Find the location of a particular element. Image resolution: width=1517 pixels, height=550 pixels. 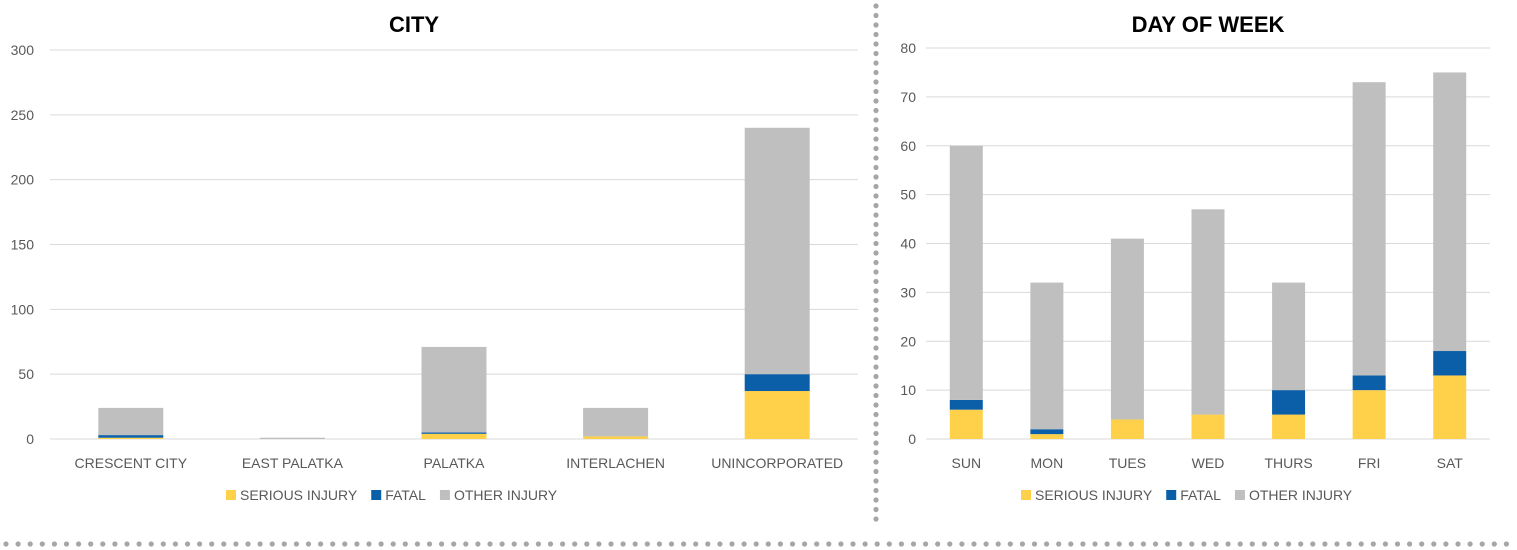

x-tick-label-day-of-week: TUES is located at coordinates (1127, 463).